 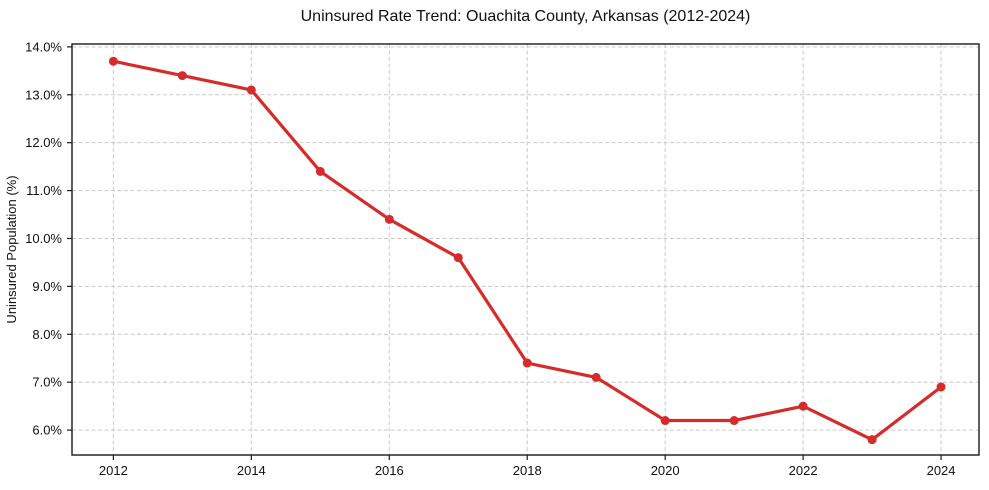 What do you see at coordinates (113, 470) in the screenshot?
I see `x-tick-label: 2012` at bounding box center [113, 470].